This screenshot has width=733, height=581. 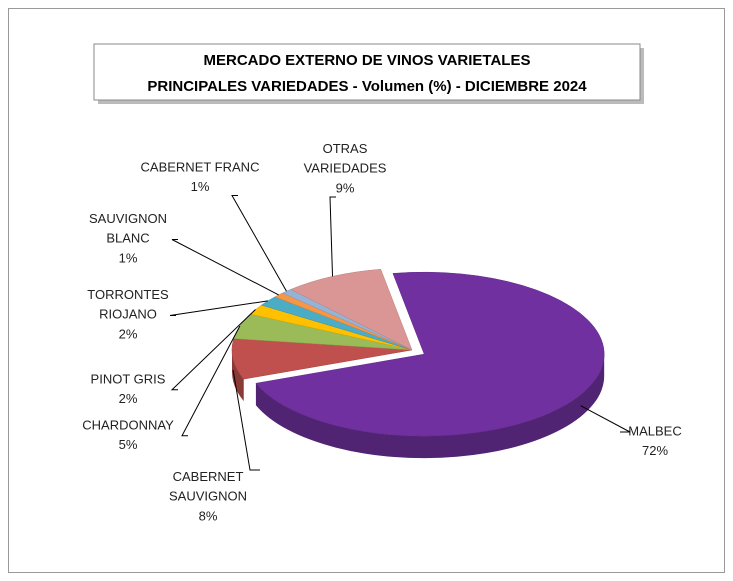 What do you see at coordinates (345, 148) in the screenshot?
I see `label-line: OTRAS` at bounding box center [345, 148].